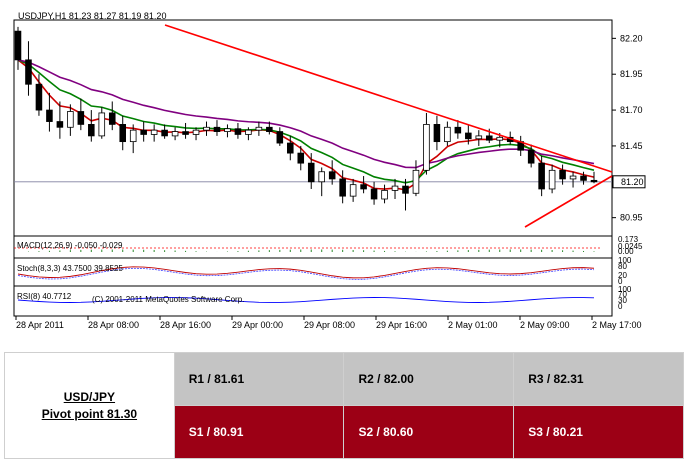 This screenshot has width=688, height=464. Describe the element at coordinates (626, 251) in the screenshot. I see `macd-level: 0.00` at that location.